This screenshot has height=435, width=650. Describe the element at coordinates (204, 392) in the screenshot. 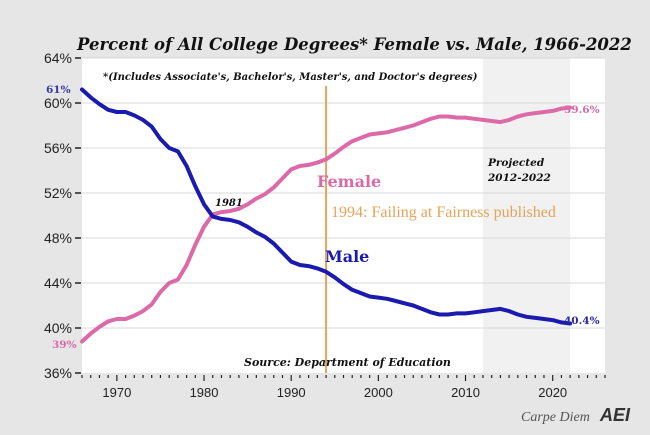

I see `x-tick-label: 1980` at that location.